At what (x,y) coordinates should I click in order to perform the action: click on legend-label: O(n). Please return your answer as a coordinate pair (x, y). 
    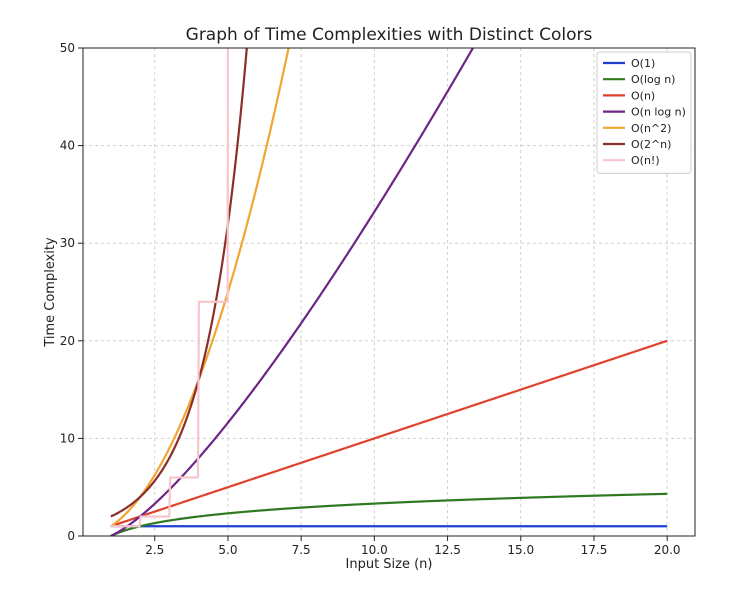
    Looking at the image, I should click on (643, 95).